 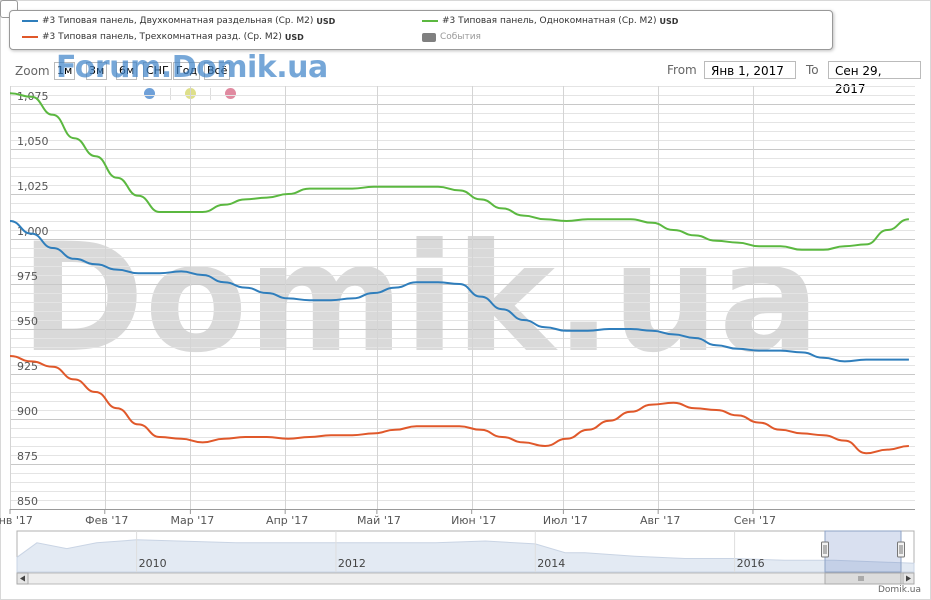 What do you see at coordinates (825, 549) in the screenshot?
I see `navigator-handle-left` at bounding box center [825, 549].